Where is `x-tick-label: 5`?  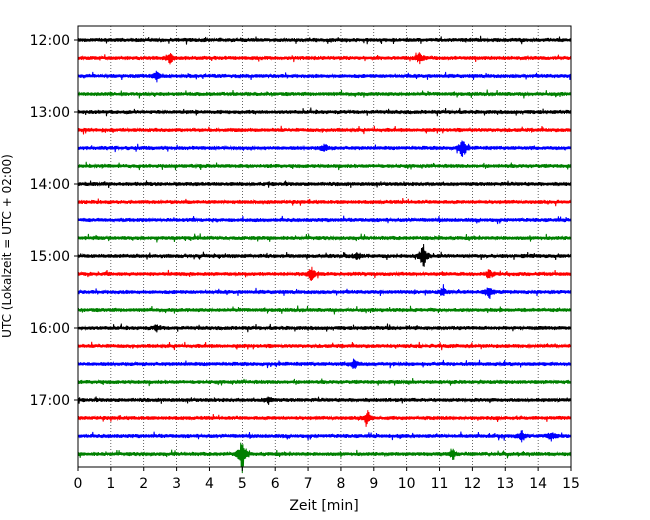
x-tick-label: 5 is located at coordinates (242, 484).